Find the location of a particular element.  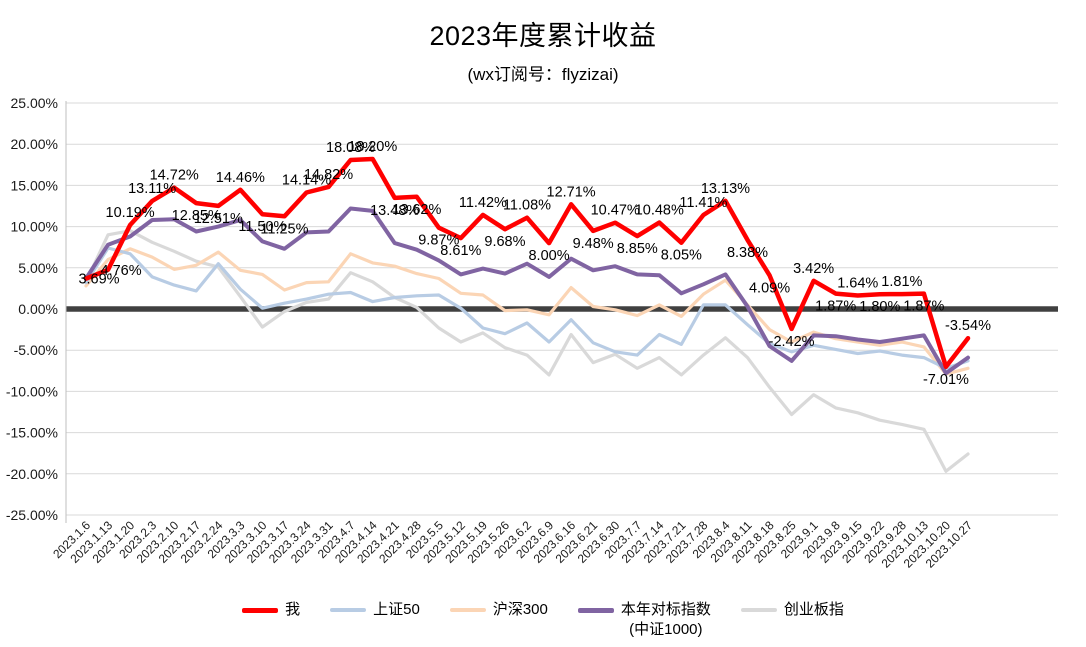

legend-swatch-chinext is located at coordinates (758, 610).